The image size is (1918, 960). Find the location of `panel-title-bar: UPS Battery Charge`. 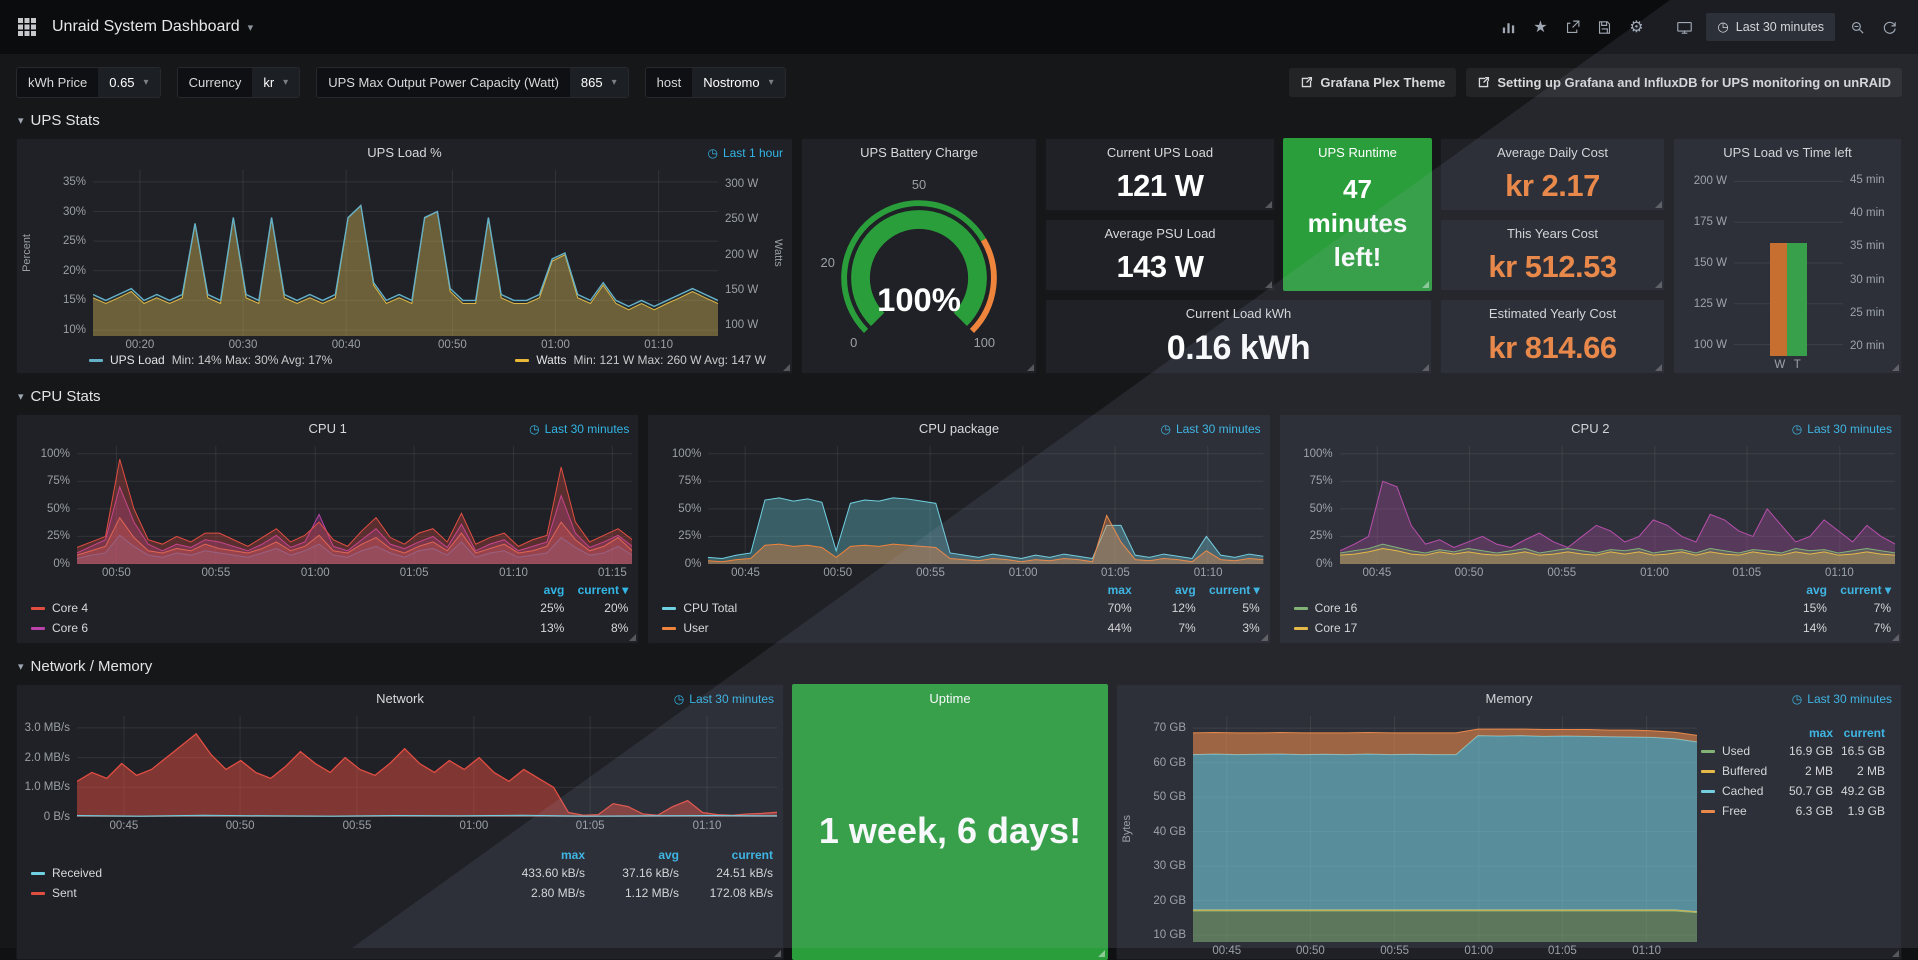

panel-title-bar: UPS Battery Charge is located at coordinates (919, 152).